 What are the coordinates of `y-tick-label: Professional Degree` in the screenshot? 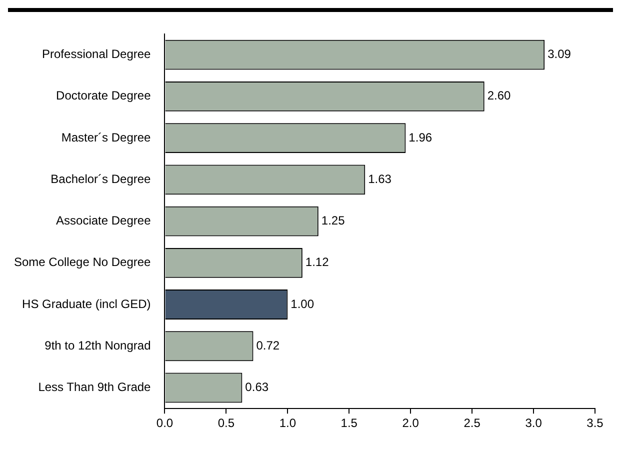 It's located at (97, 54).